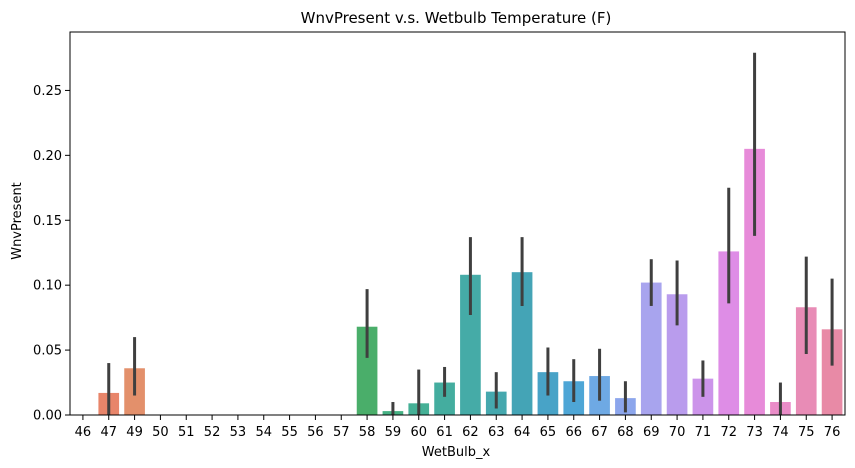 The height and width of the screenshot is (468, 855). I want to click on x-tick-label: 47, so click(108, 432).